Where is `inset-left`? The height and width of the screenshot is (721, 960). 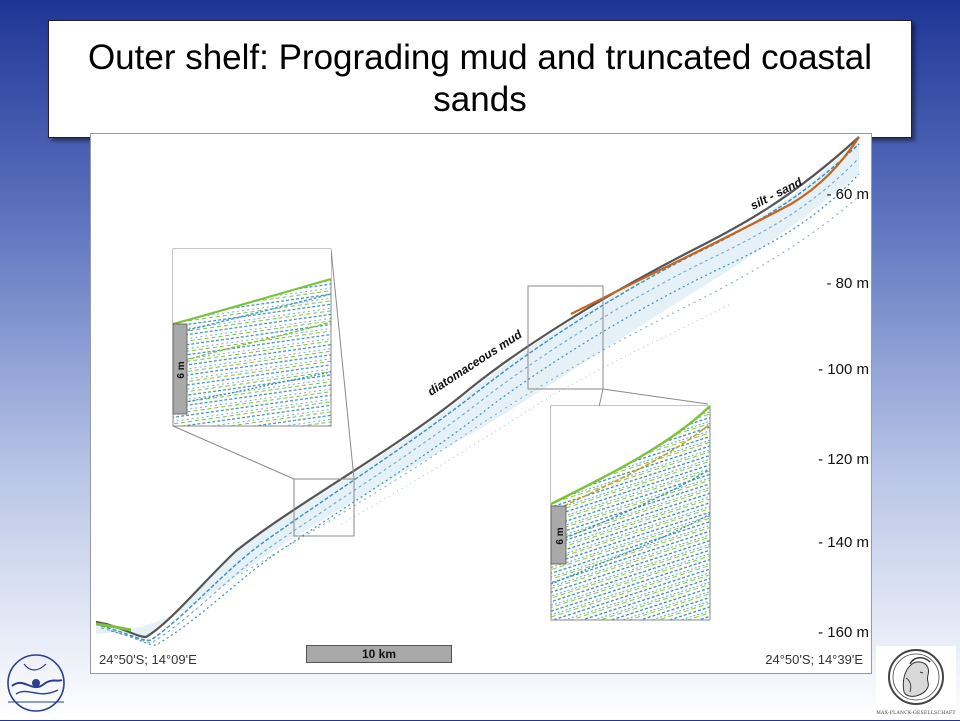 inset-left is located at coordinates (252, 337).